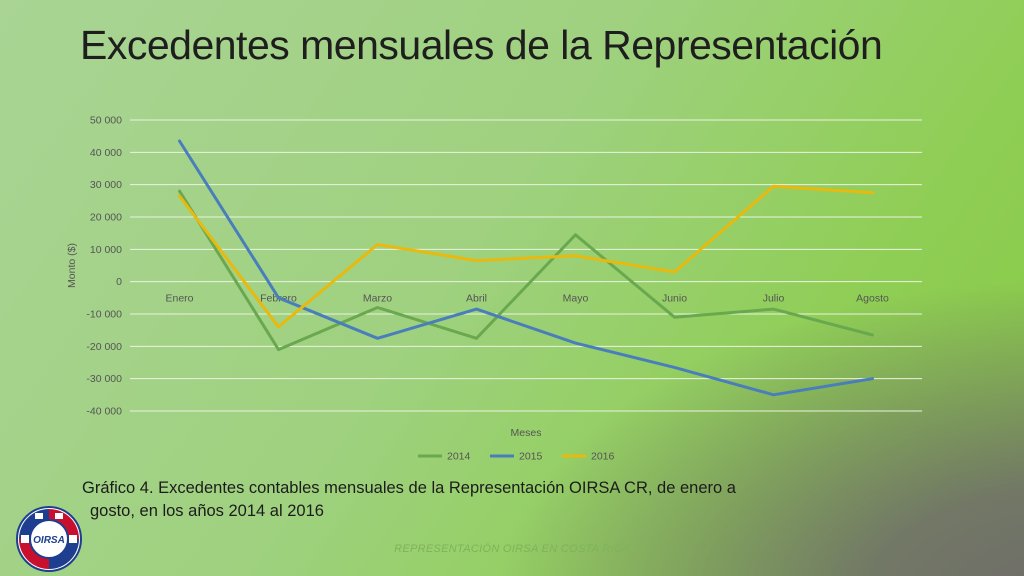 This screenshot has width=1024, height=576. I want to click on legend-label-2014: 2014, so click(459, 457).